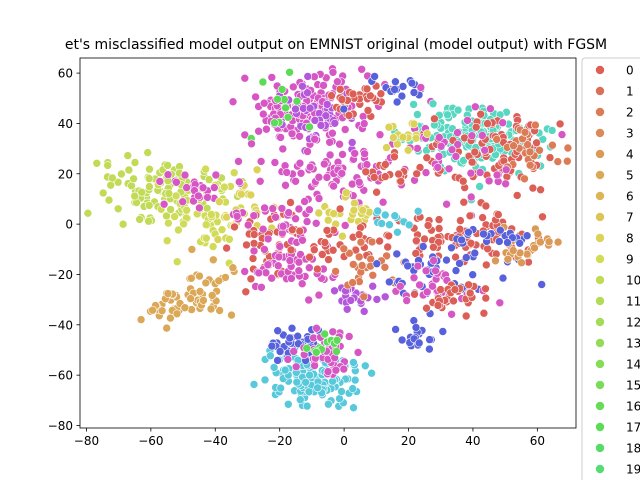 The image size is (640, 480). What do you see at coordinates (60, 376) in the screenshot?
I see `y-tick-label: −60` at bounding box center [60, 376].